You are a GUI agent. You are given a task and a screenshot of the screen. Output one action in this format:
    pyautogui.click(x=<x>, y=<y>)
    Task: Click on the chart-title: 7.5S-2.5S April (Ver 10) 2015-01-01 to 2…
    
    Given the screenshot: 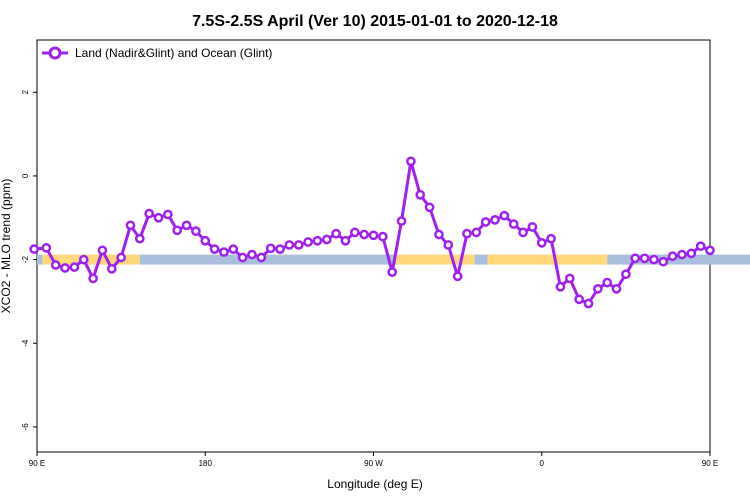 What is the action you would take?
    pyautogui.click(x=375, y=21)
    